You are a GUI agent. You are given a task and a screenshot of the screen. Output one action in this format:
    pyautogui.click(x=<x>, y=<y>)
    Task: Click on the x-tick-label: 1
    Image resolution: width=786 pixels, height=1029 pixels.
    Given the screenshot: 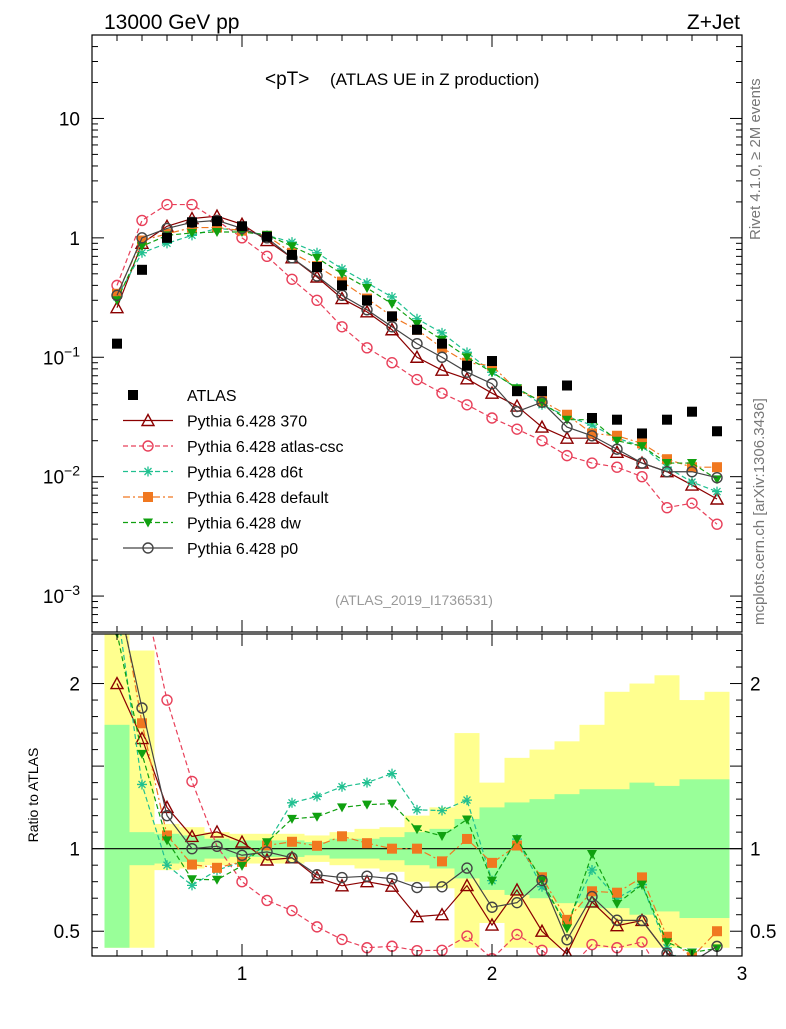 What is the action you would take?
    pyautogui.click(x=242, y=974)
    